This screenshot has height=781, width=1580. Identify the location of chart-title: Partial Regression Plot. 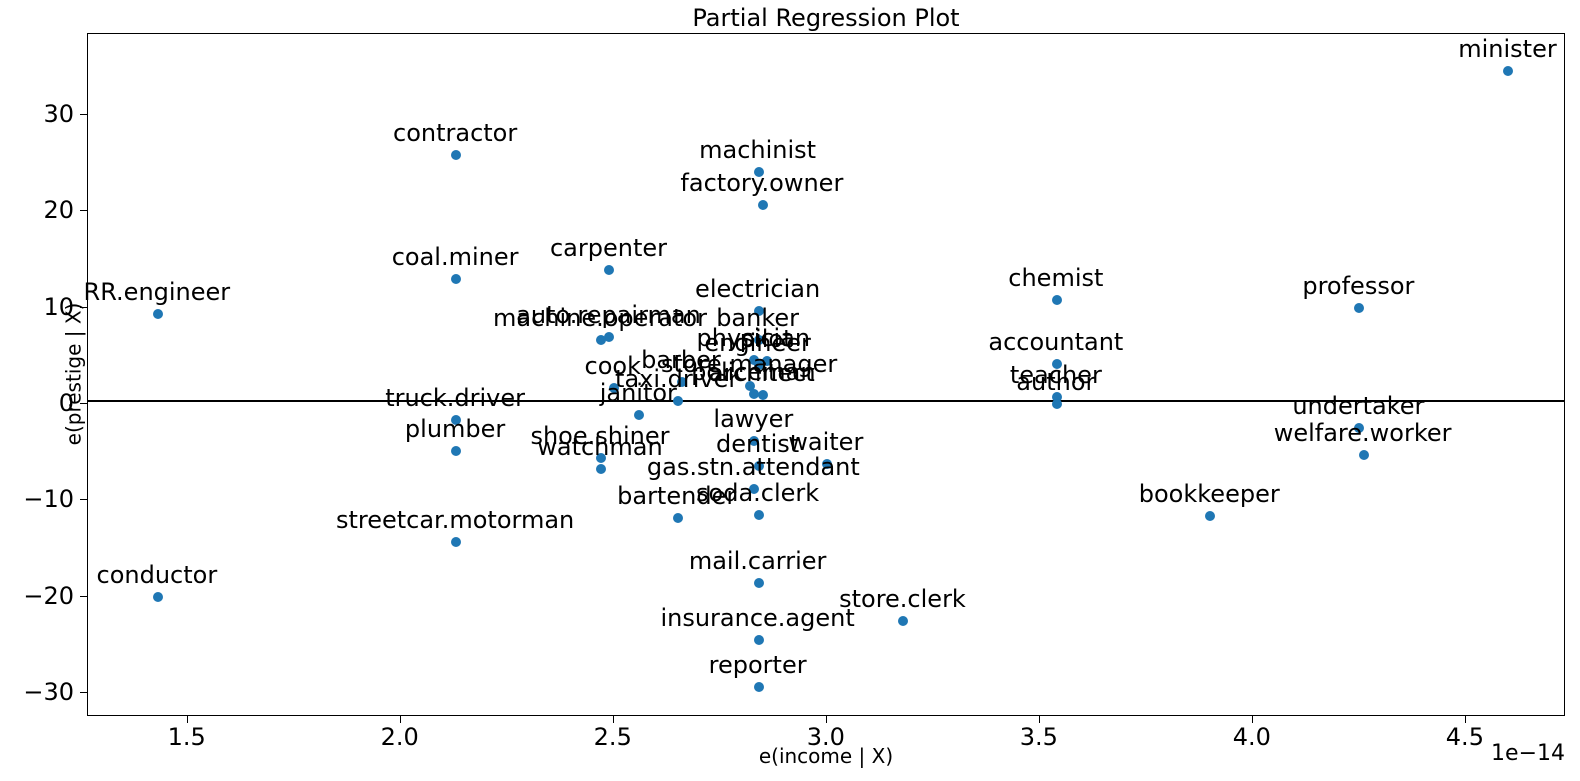
(826, 18).